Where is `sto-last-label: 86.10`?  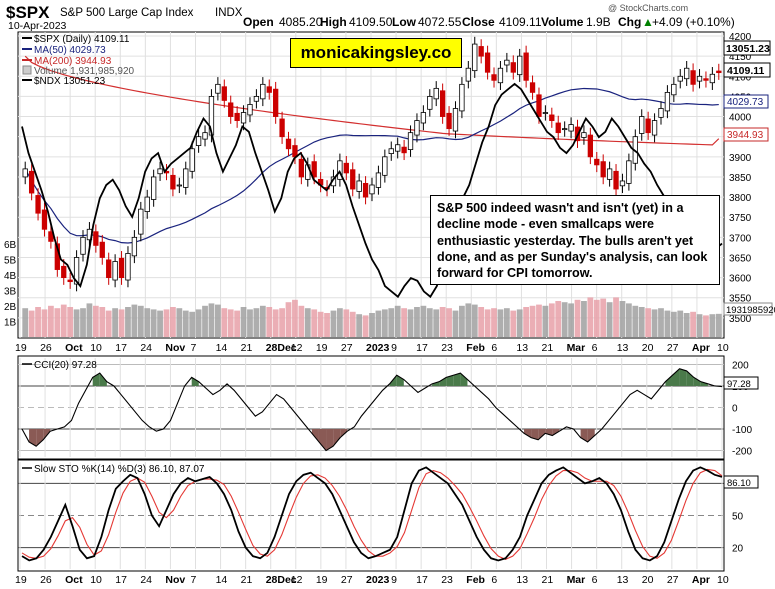
sto-last-label: 86.10 is located at coordinates (739, 483).